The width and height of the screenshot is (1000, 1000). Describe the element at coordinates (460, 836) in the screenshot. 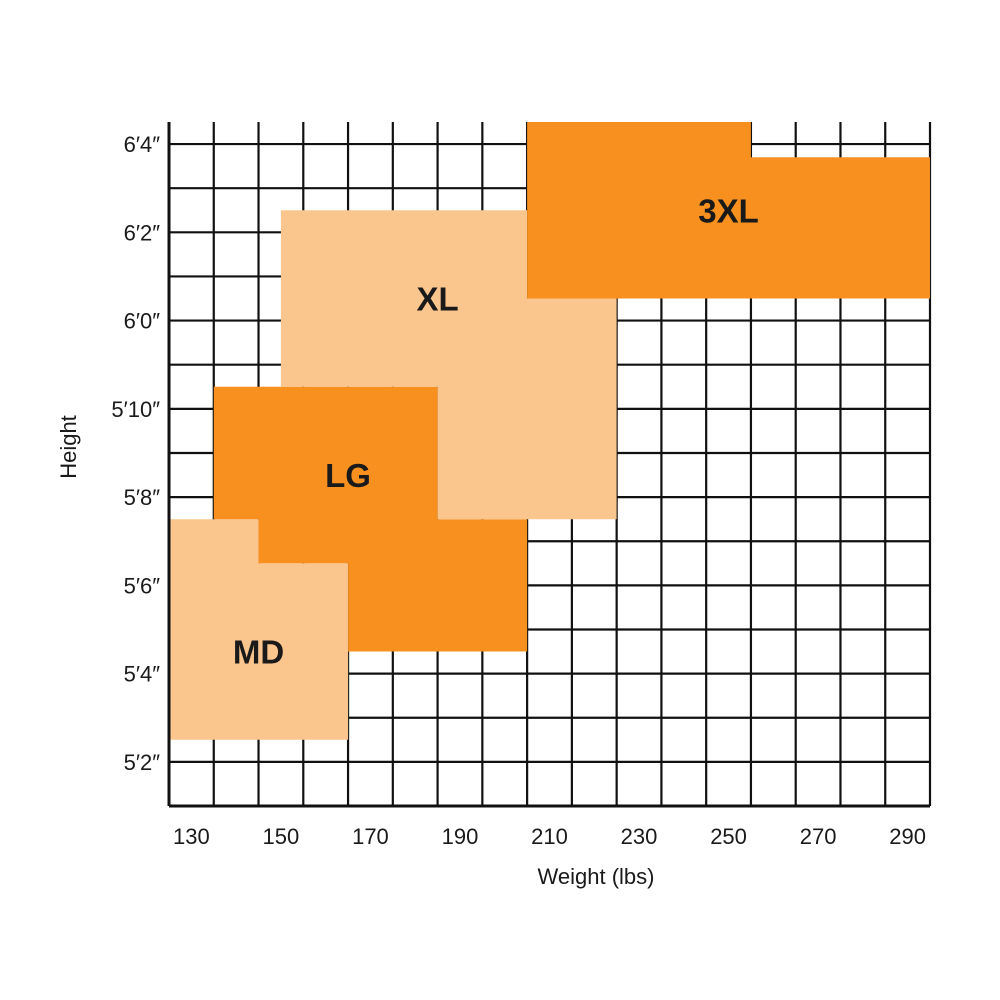

I see `x-tick-label: 190` at that location.